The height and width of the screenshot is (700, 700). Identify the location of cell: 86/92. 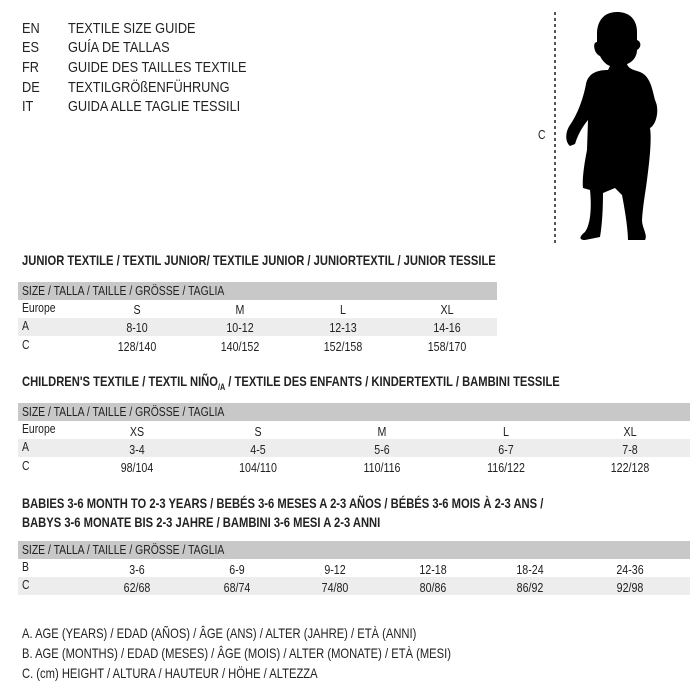
(530, 587).